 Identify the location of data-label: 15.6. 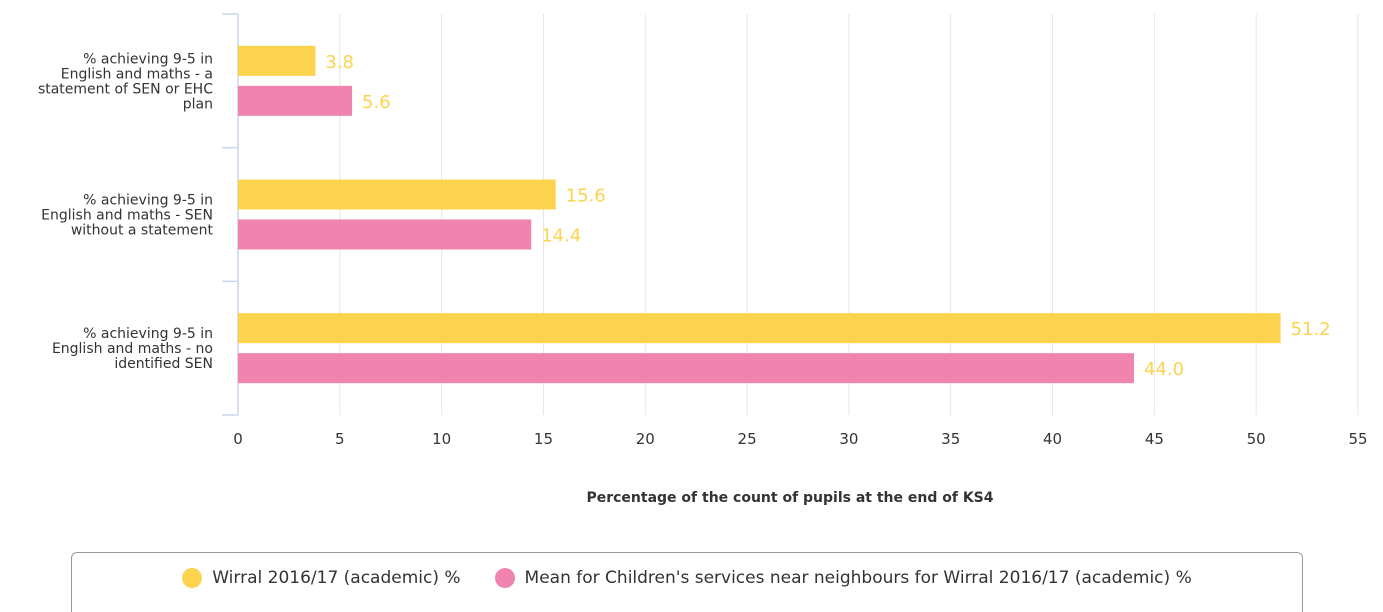
(586, 196).